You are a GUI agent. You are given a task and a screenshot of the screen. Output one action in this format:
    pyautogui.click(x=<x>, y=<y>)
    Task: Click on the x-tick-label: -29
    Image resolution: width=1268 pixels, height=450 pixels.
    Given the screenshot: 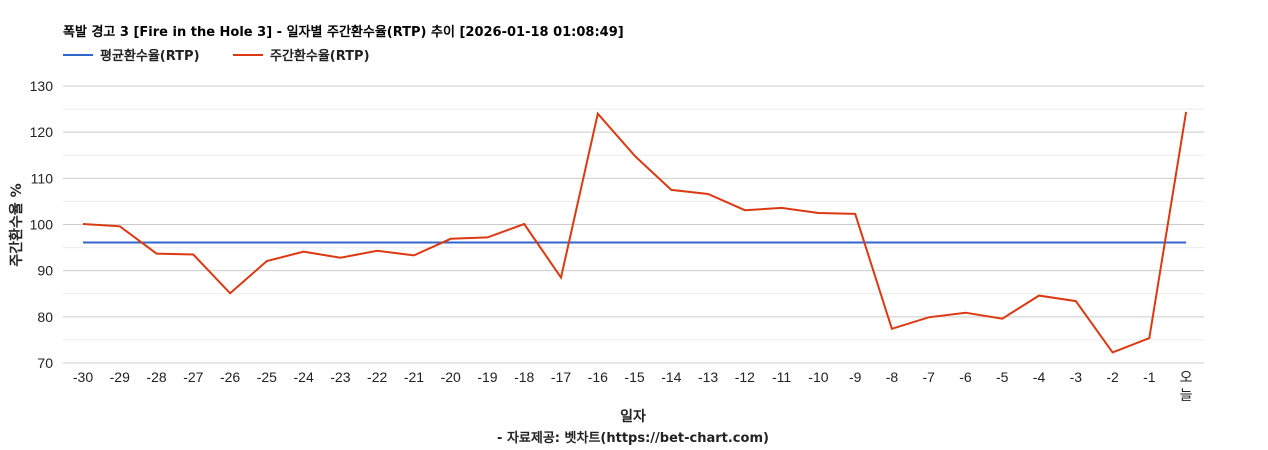 What is the action you would take?
    pyautogui.click(x=120, y=377)
    